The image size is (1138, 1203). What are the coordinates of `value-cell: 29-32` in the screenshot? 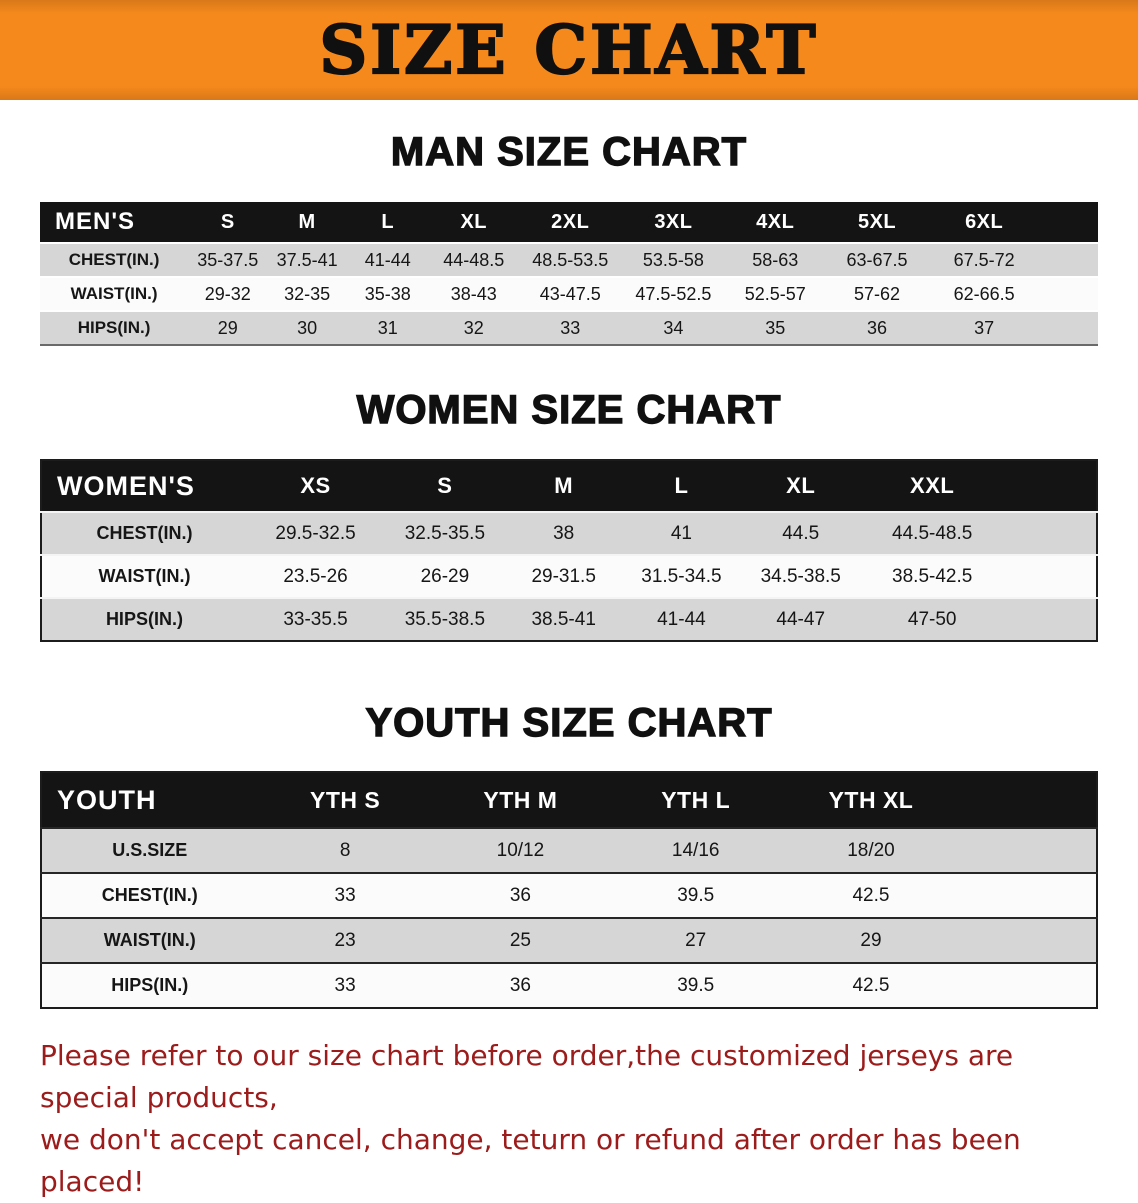 It's located at (228, 294).